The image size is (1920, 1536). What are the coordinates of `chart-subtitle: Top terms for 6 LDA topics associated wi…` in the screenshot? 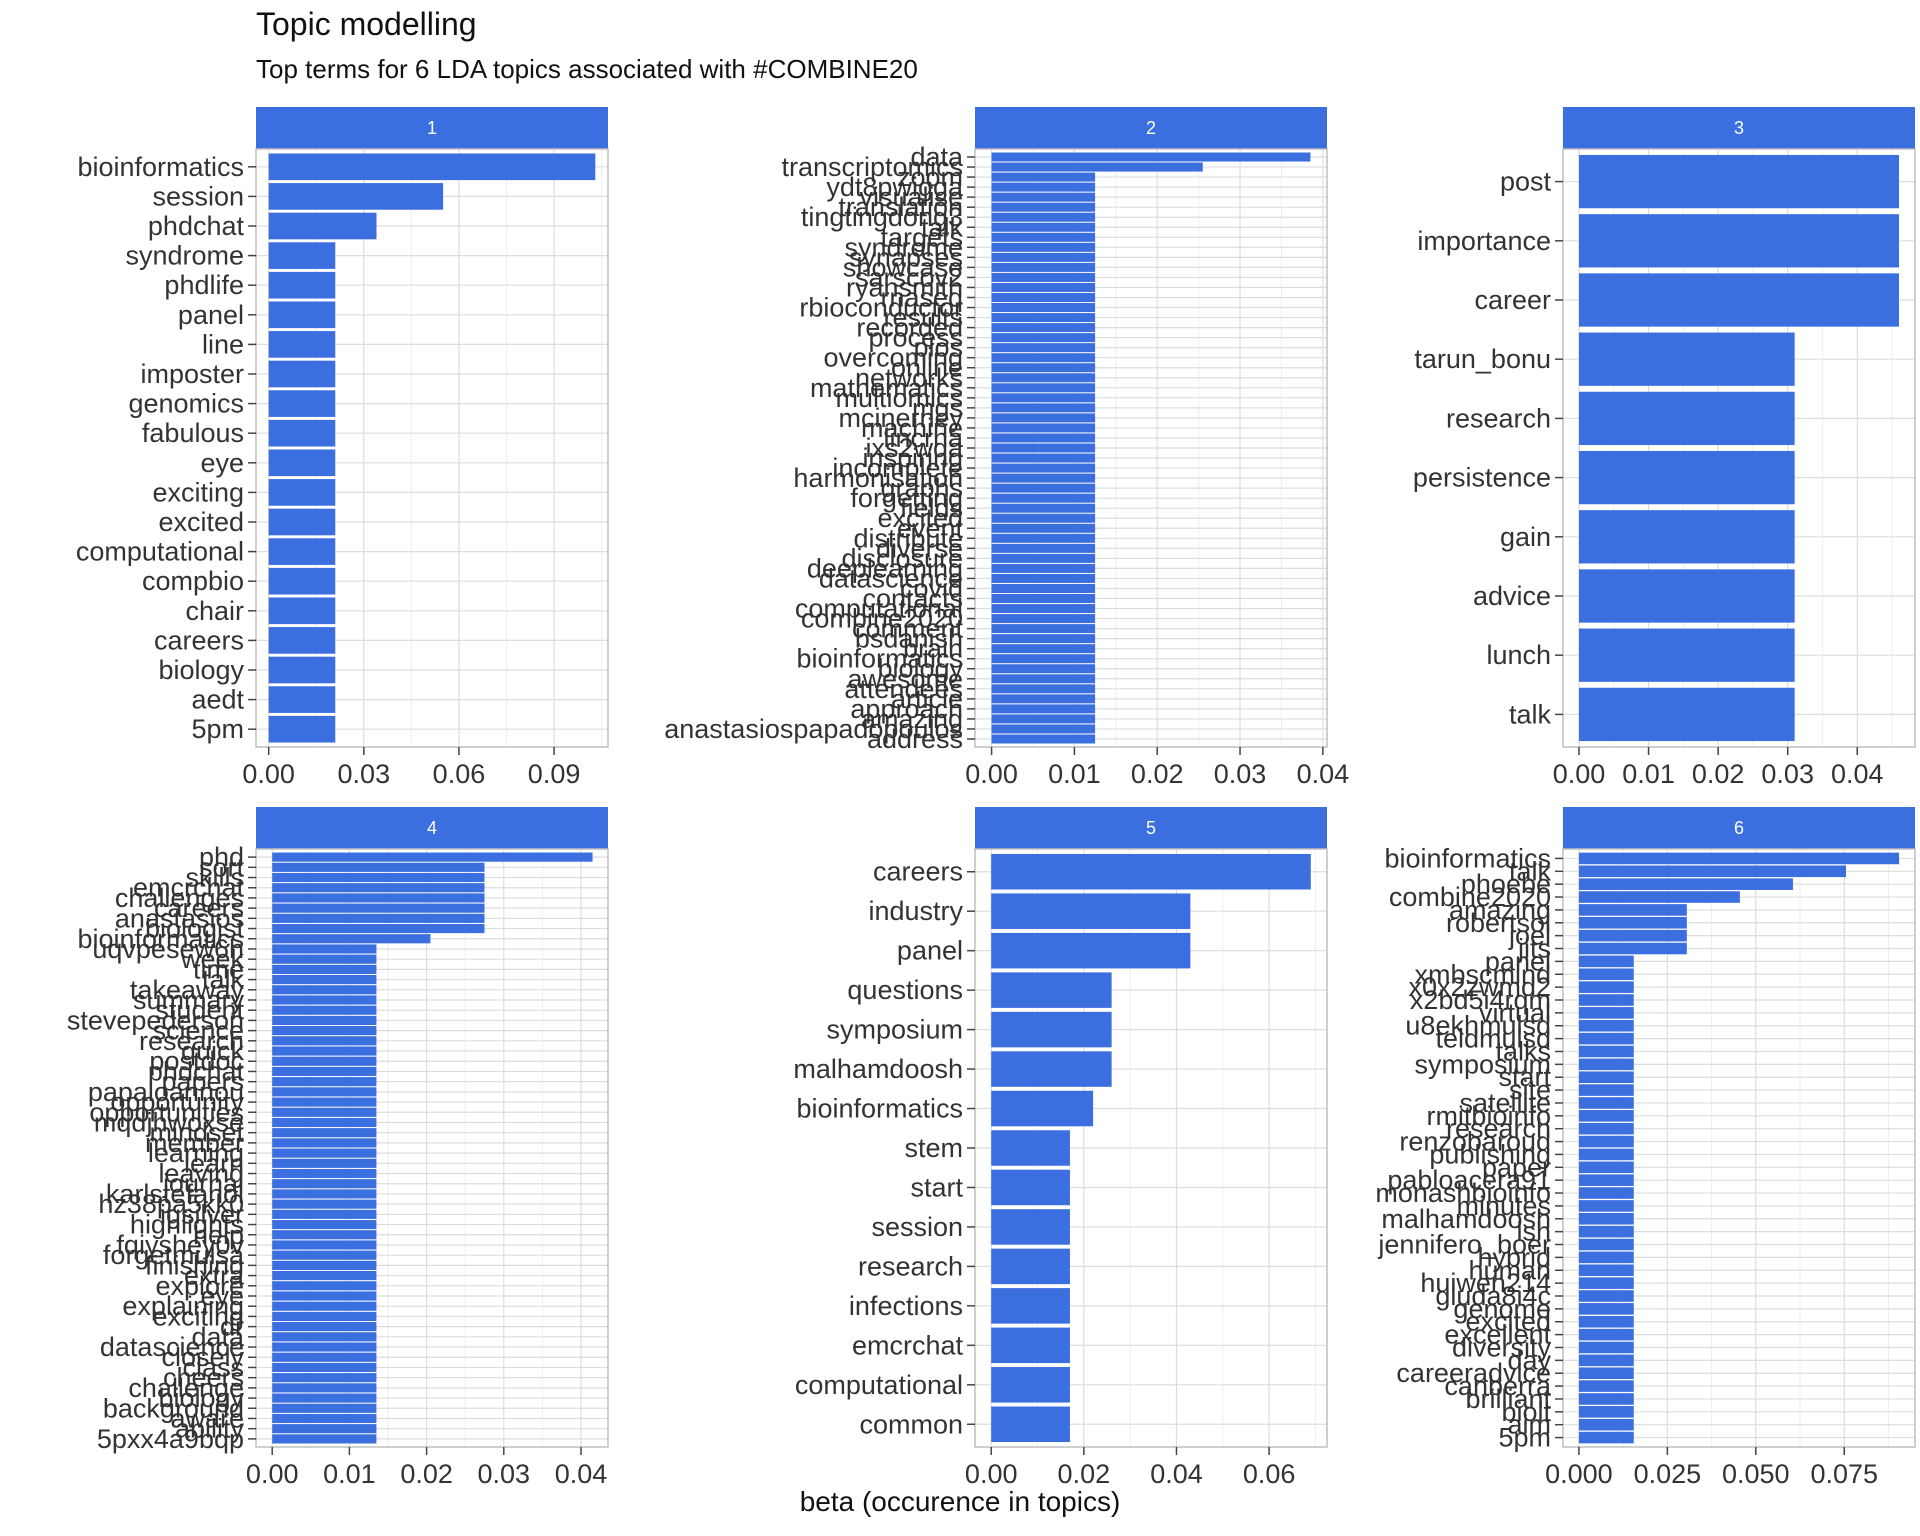 It's located at (587, 69).